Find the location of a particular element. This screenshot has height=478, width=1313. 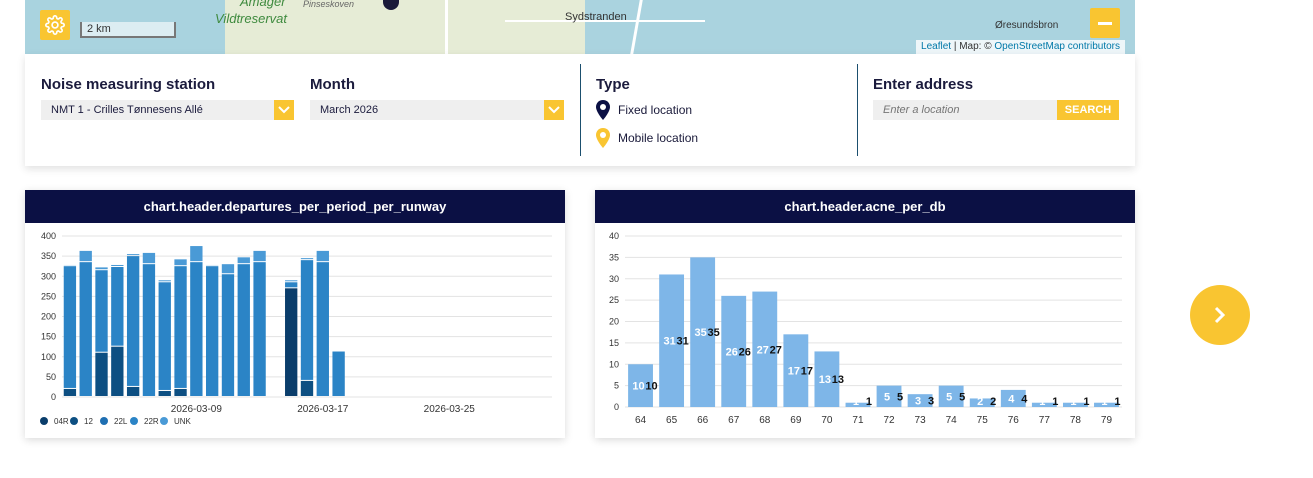

y-tick-label: 150 is located at coordinates (48, 337).